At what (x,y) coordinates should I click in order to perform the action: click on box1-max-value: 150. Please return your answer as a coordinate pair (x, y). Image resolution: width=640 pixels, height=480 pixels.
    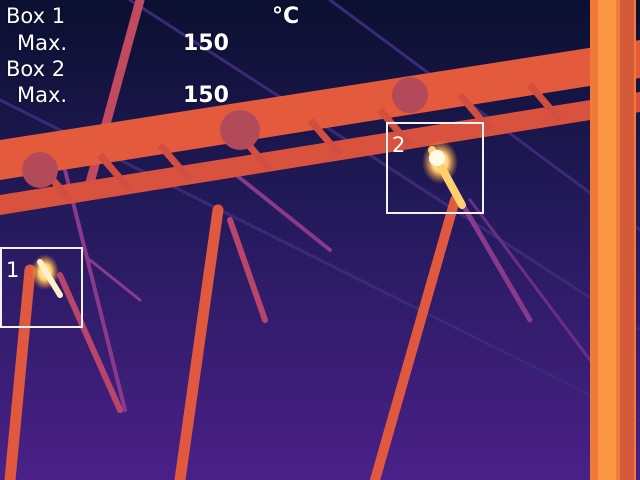
    Looking at the image, I should click on (206, 43).